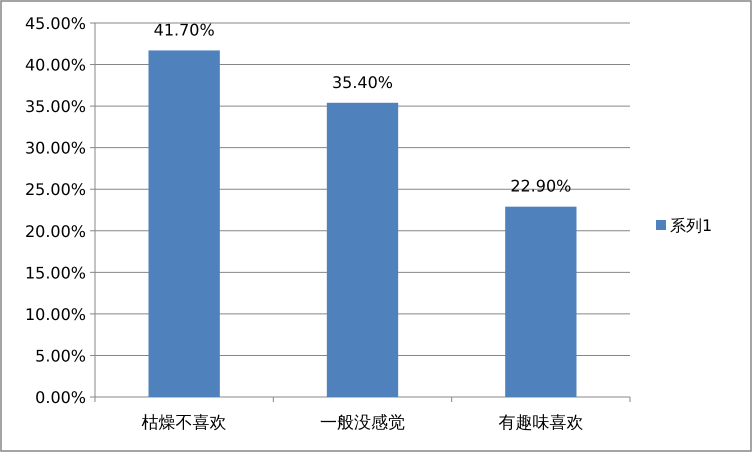  What do you see at coordinates (184, 30) in the screenshot?
I see `data-label: 41.70%` at bounding box center [184, 30].